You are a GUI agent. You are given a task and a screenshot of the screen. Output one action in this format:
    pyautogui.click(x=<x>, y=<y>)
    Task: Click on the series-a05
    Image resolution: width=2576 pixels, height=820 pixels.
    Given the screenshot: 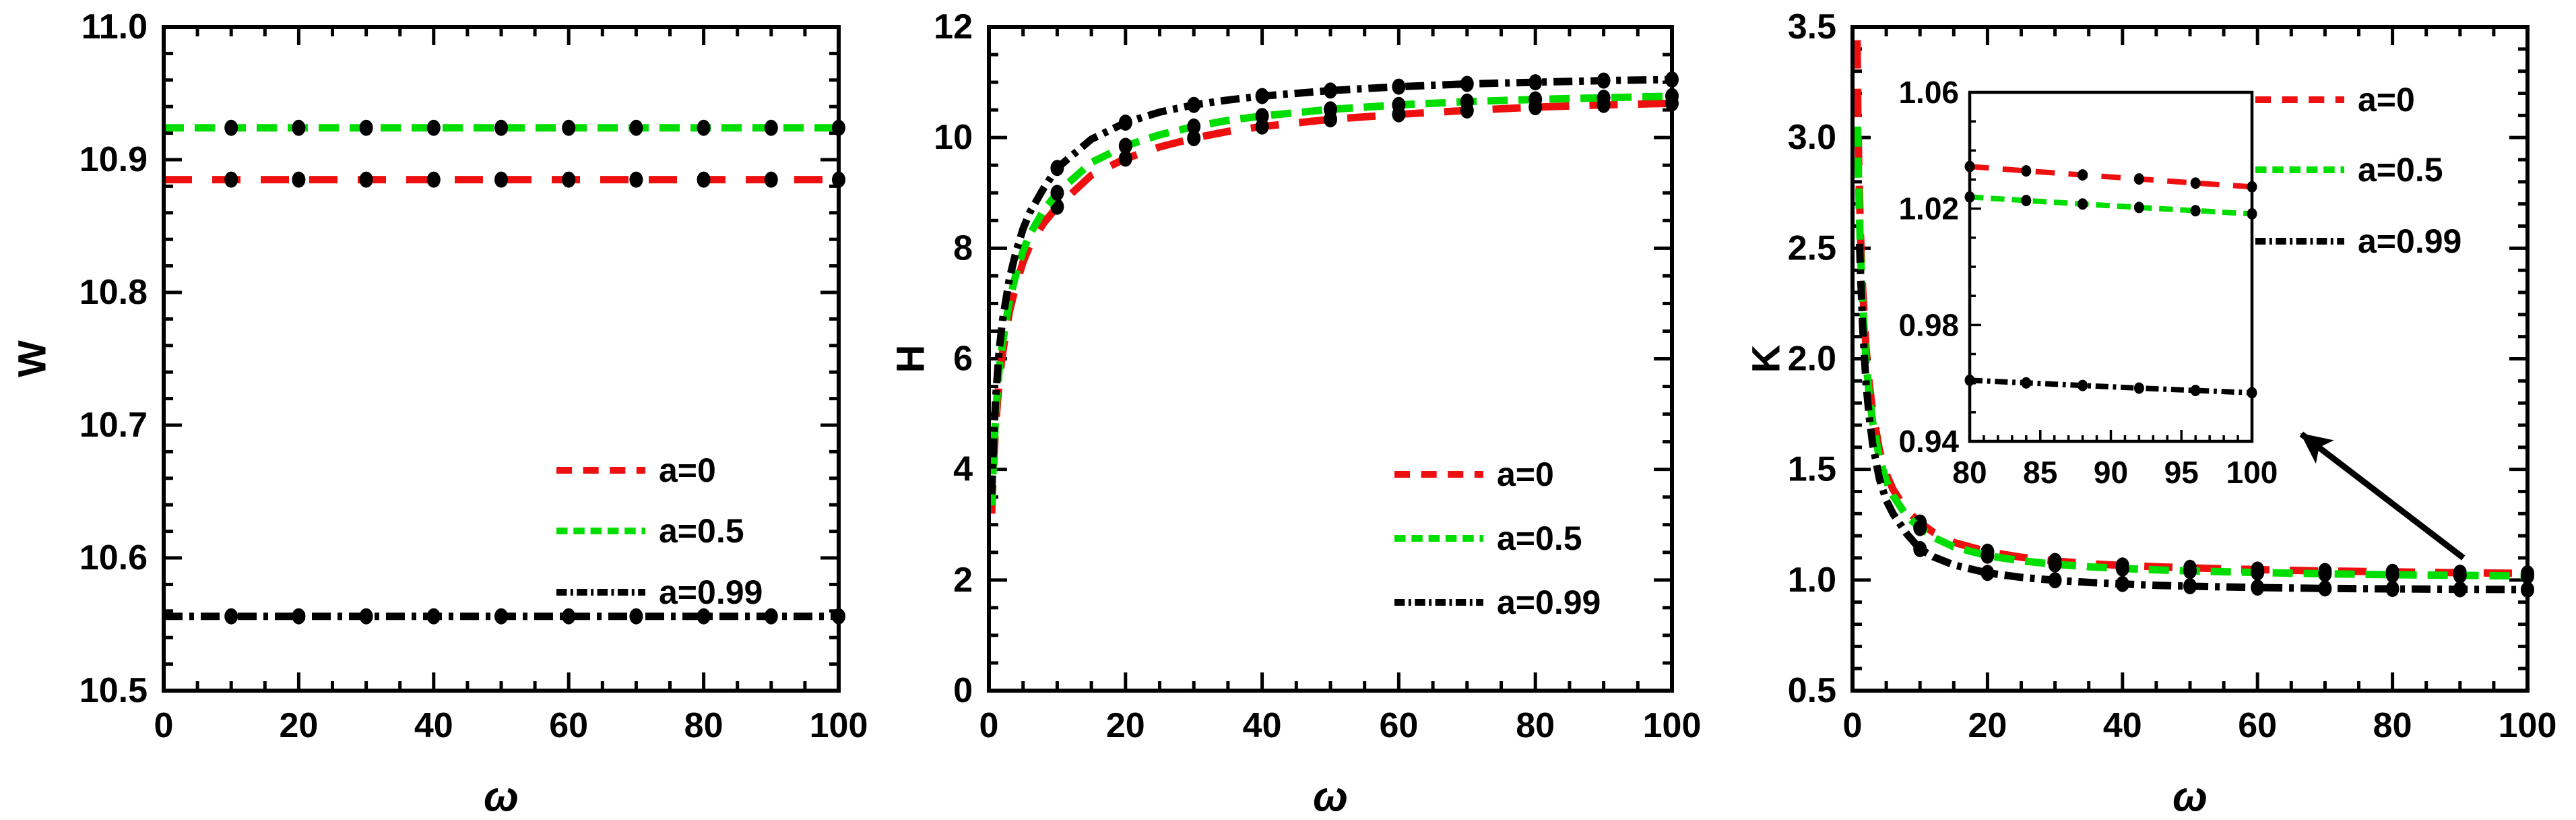 What is the action you would take?
    pyautogui.click(x=504, y=127)
    